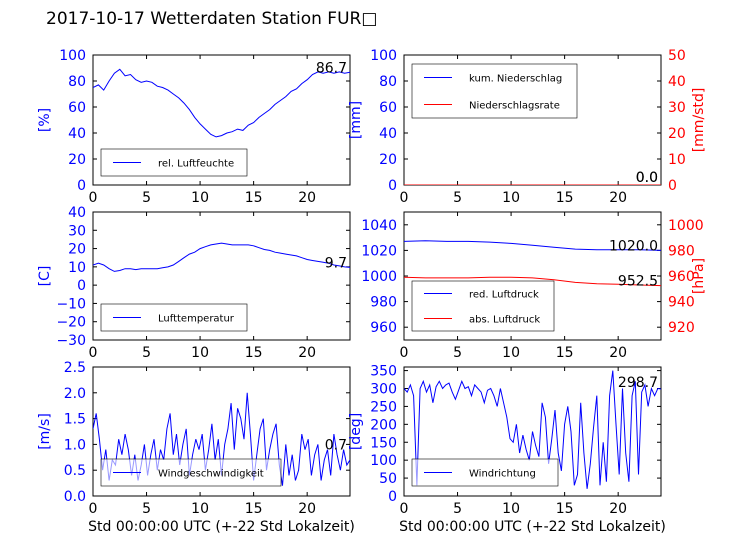 This screenshot has width=736, height=552. What do you see at coordinates (532, 281) in the screenshot?
I see `series-line-abs-luftdruck` at bounding box center [532, 281].